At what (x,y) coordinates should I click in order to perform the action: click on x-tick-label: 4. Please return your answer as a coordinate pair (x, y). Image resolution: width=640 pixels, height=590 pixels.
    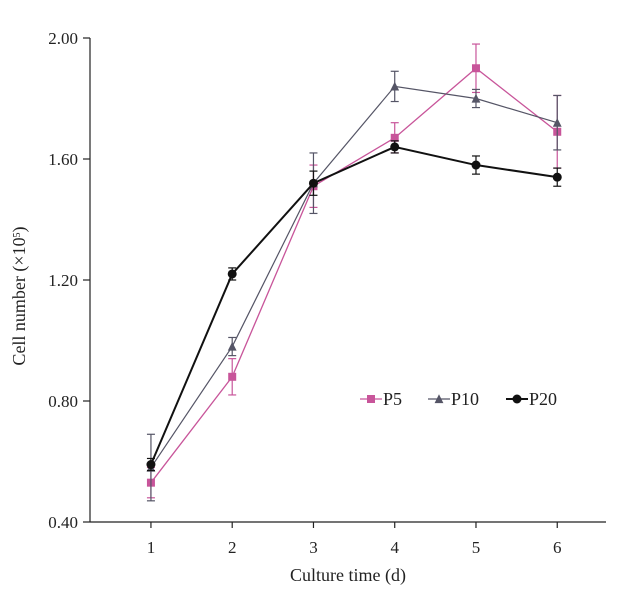
    Looking at the image, I should click on (394, 547).